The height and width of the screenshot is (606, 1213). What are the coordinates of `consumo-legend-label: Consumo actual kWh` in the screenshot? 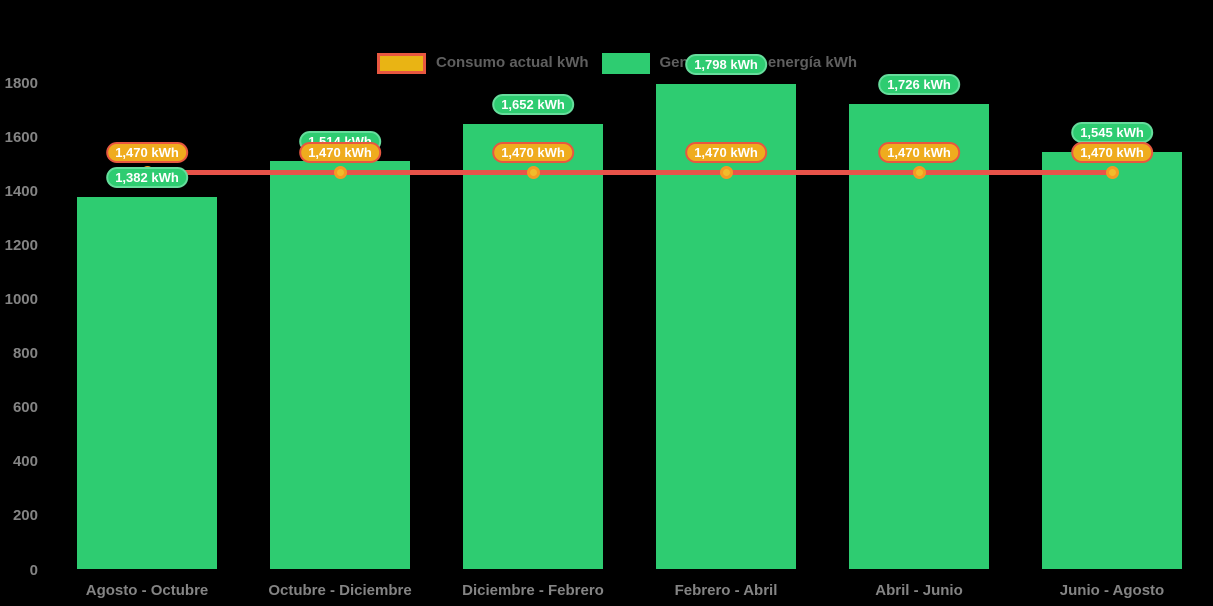 It's located at (512, 62).